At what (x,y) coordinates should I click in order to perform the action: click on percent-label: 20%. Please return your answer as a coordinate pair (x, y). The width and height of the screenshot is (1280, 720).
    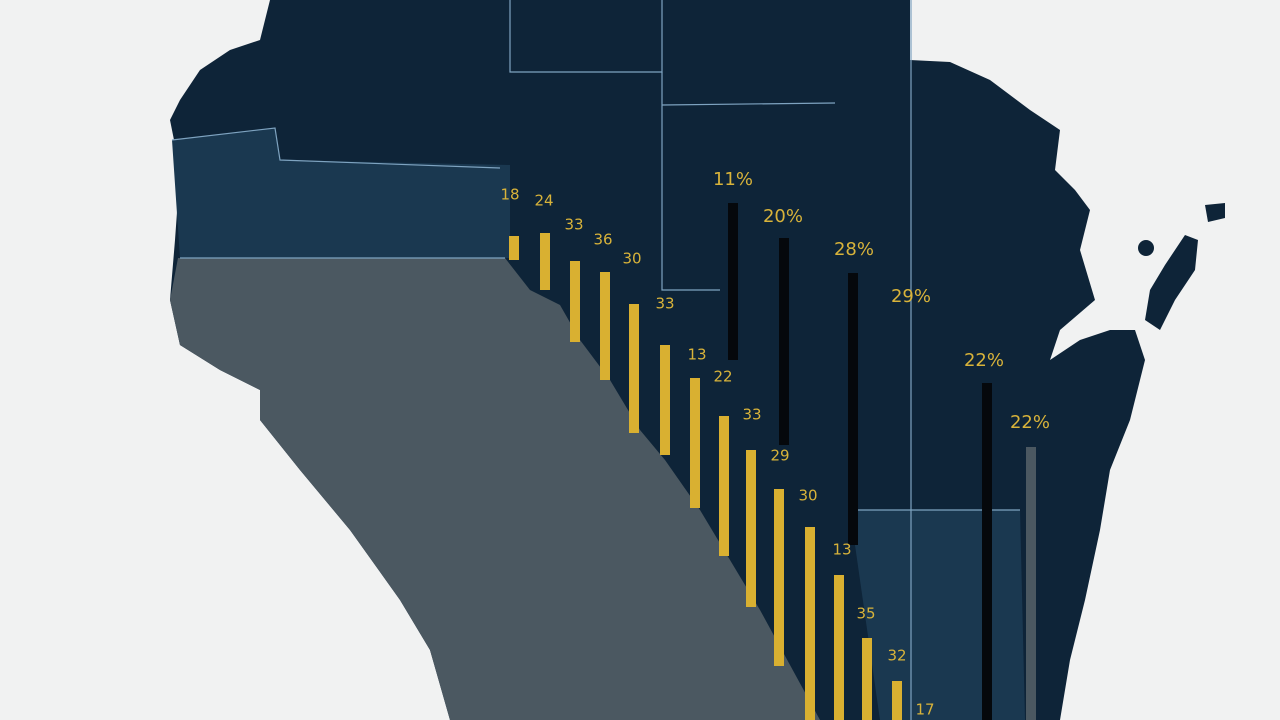
    Looking at the image, I should click on (783, 216).